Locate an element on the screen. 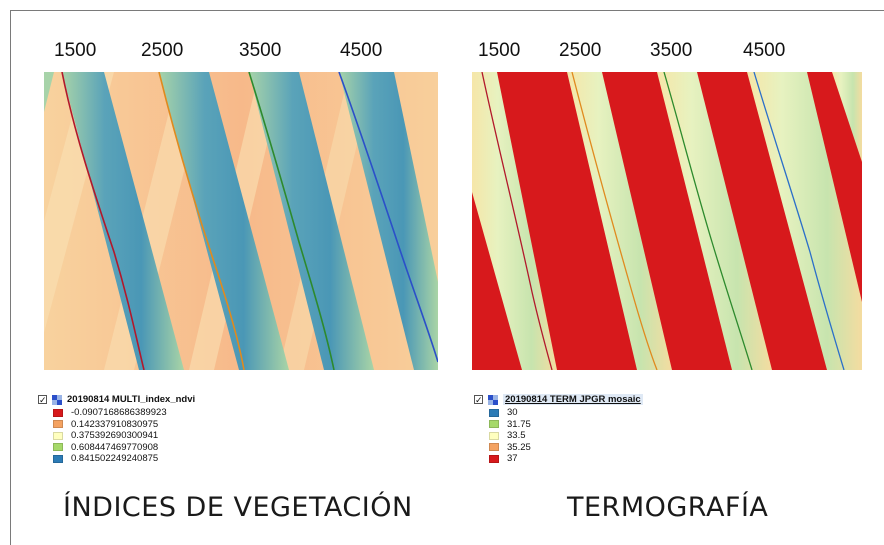 Image resolution: width=884 pixels, height=545 pixels. legend-item: 35.25 is located at coordinates (566, 448).